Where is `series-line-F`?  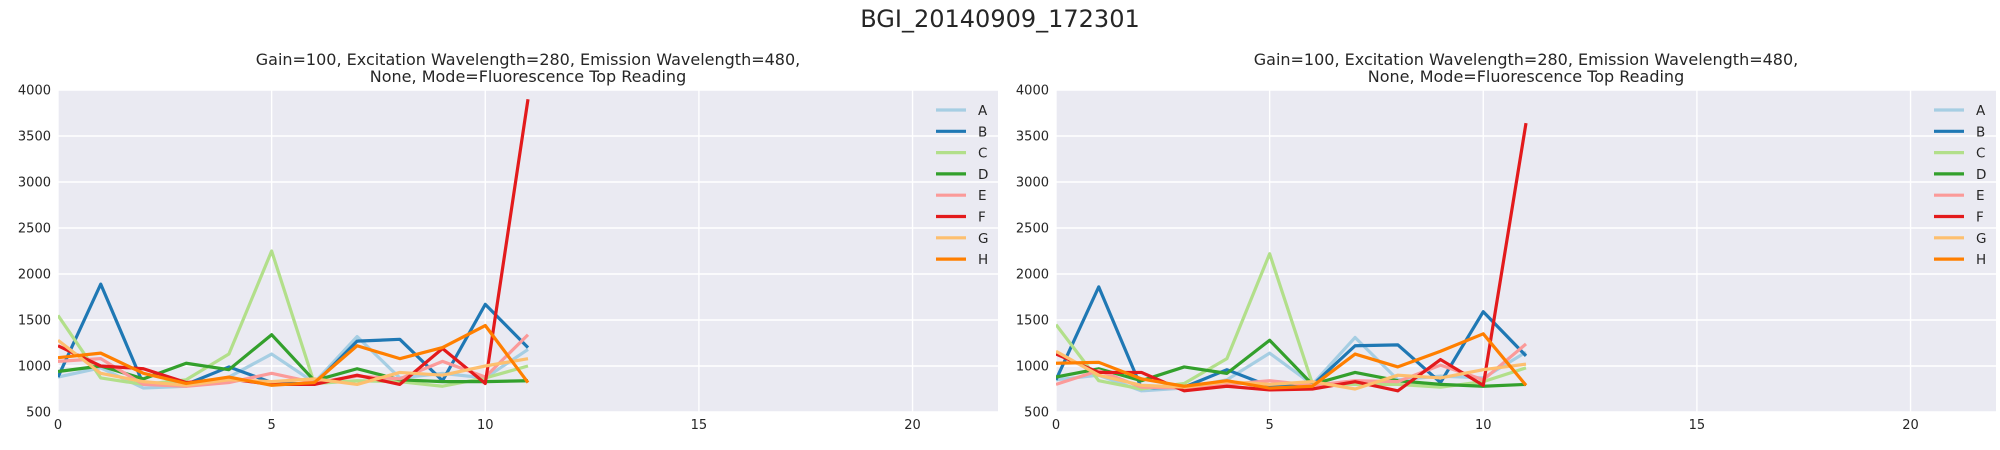 series-line-F is located at coordinates (1292, 257).